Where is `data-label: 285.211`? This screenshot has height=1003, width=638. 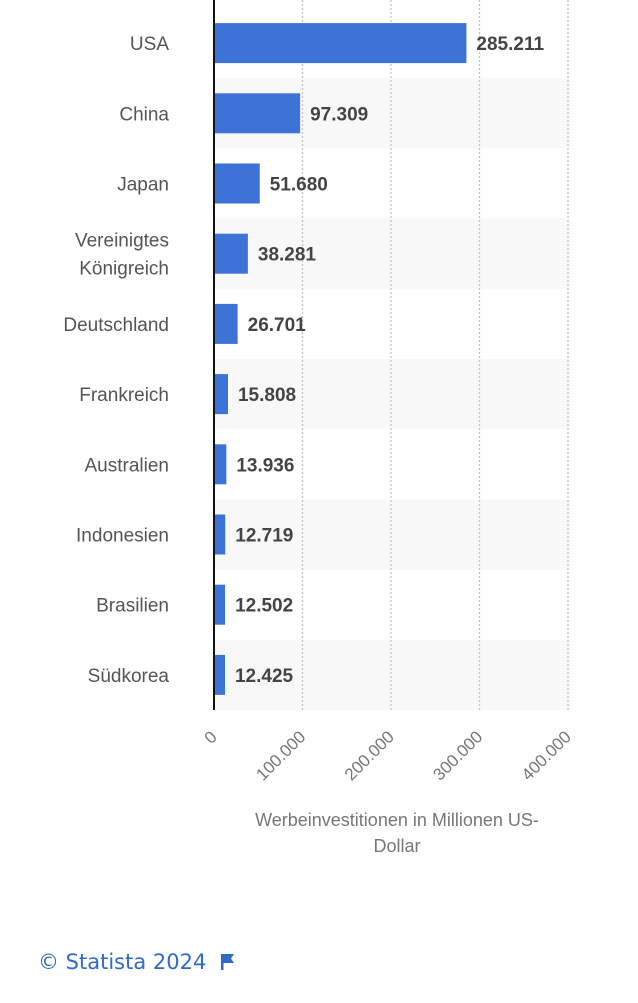 data-label: 285.211 is located at coordinates (510, 44).